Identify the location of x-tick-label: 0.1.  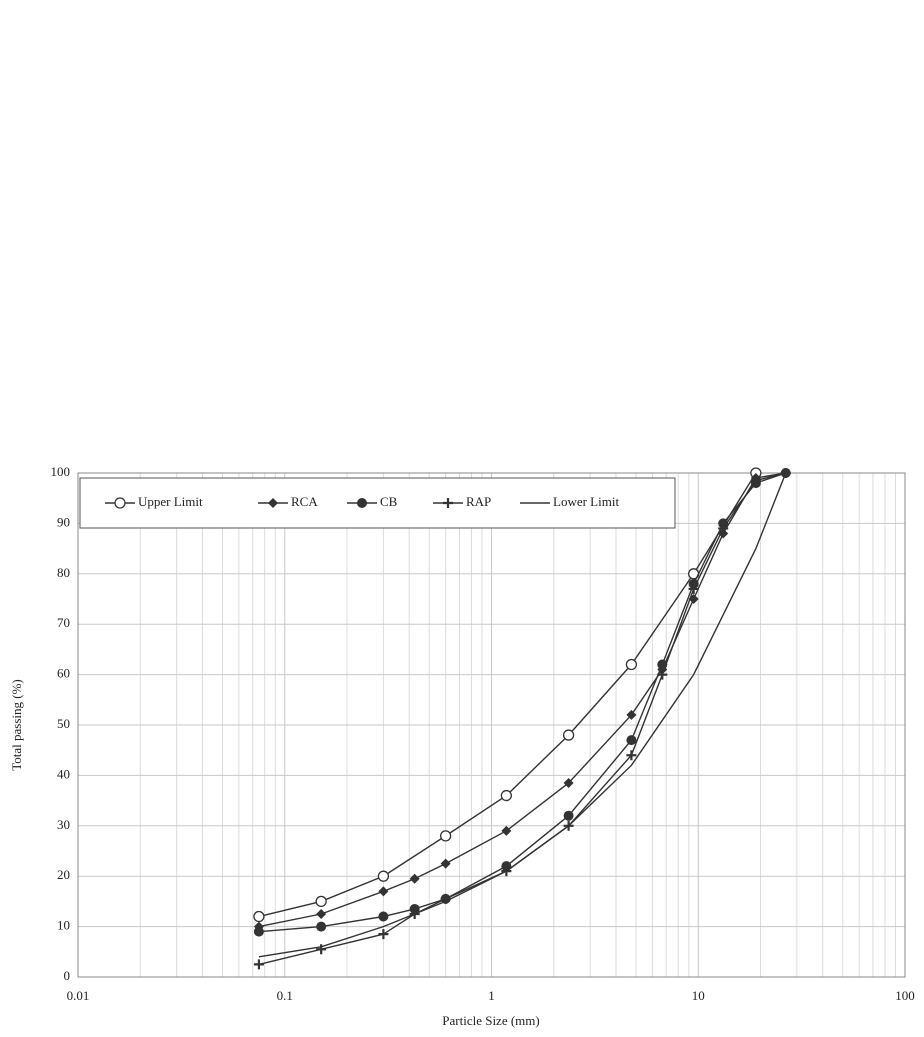
(285, 995).